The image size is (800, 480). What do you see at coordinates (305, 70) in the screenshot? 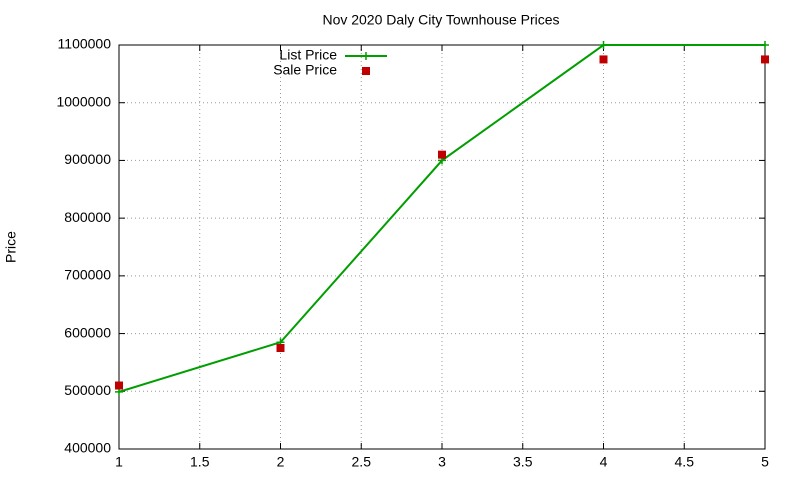
I see `legend-label: Sale Price` at bounding box center [305, 70].